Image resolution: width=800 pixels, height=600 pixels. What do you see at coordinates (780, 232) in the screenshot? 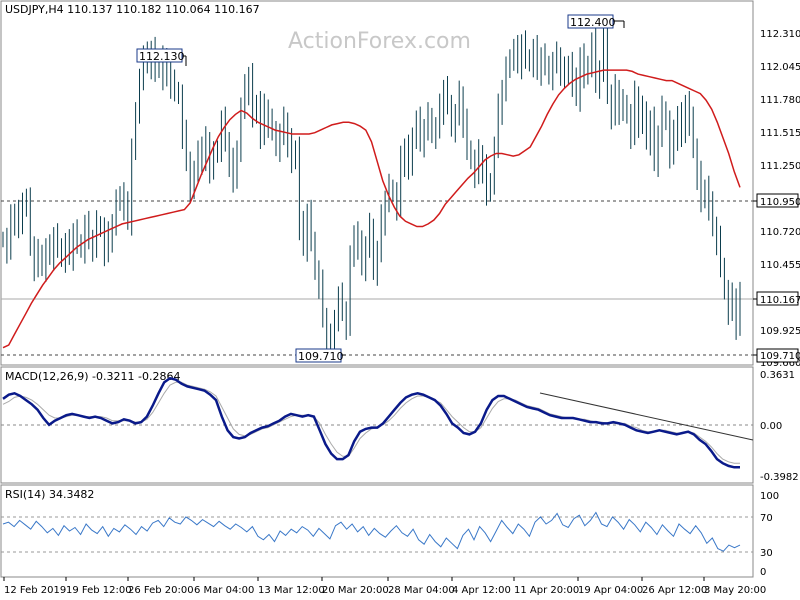
I see `price-tick: 110.720` at bounding box center [780, 232].